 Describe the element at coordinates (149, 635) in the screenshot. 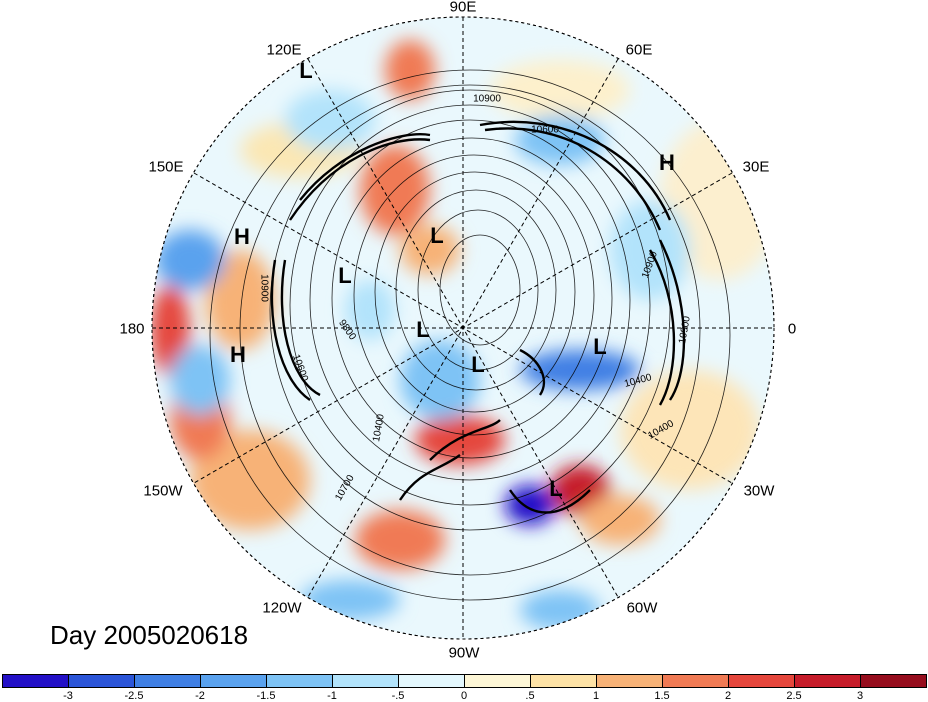

I see `date-label: Day 2005020618` at that location.